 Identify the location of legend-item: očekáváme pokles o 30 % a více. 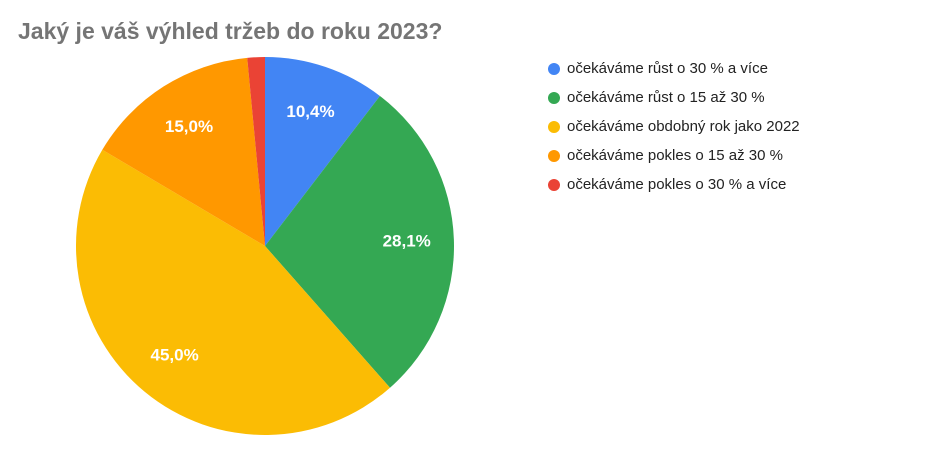
(674, 184).